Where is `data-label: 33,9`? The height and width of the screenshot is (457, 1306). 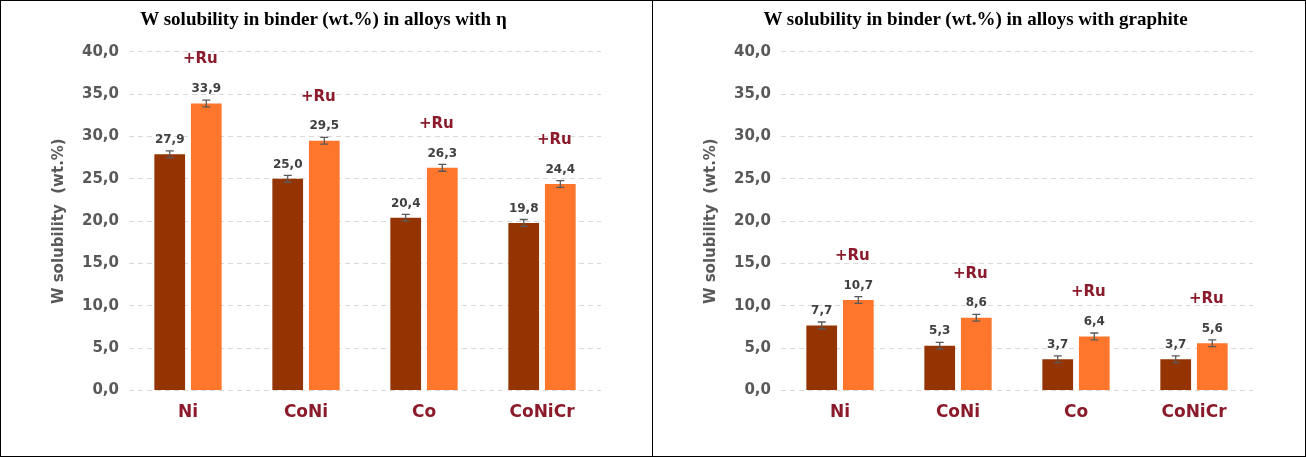 data-label: 33,9 is located at coordinates (206, 88).